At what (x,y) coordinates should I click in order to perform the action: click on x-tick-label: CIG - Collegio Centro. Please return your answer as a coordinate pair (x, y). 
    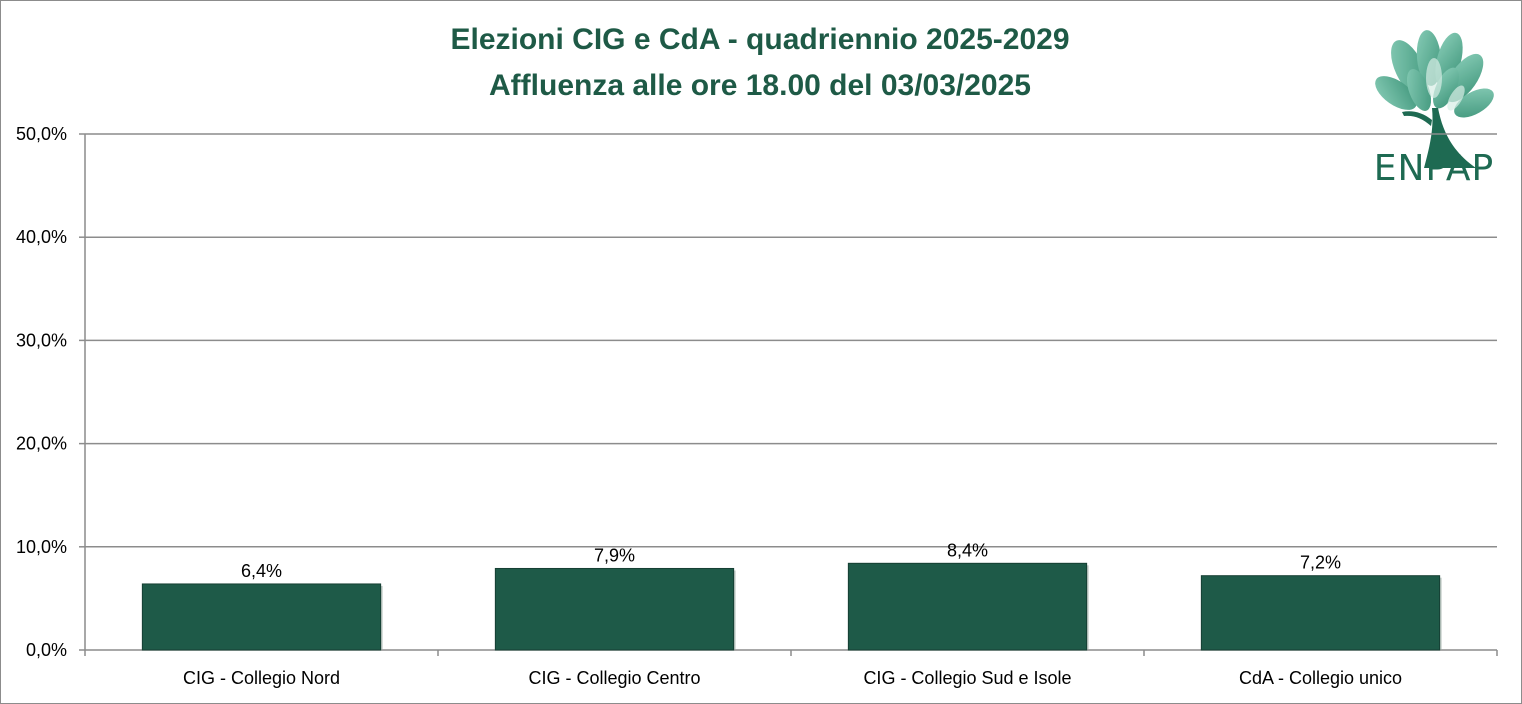
    Looking at the image, I should click on (614, 678).